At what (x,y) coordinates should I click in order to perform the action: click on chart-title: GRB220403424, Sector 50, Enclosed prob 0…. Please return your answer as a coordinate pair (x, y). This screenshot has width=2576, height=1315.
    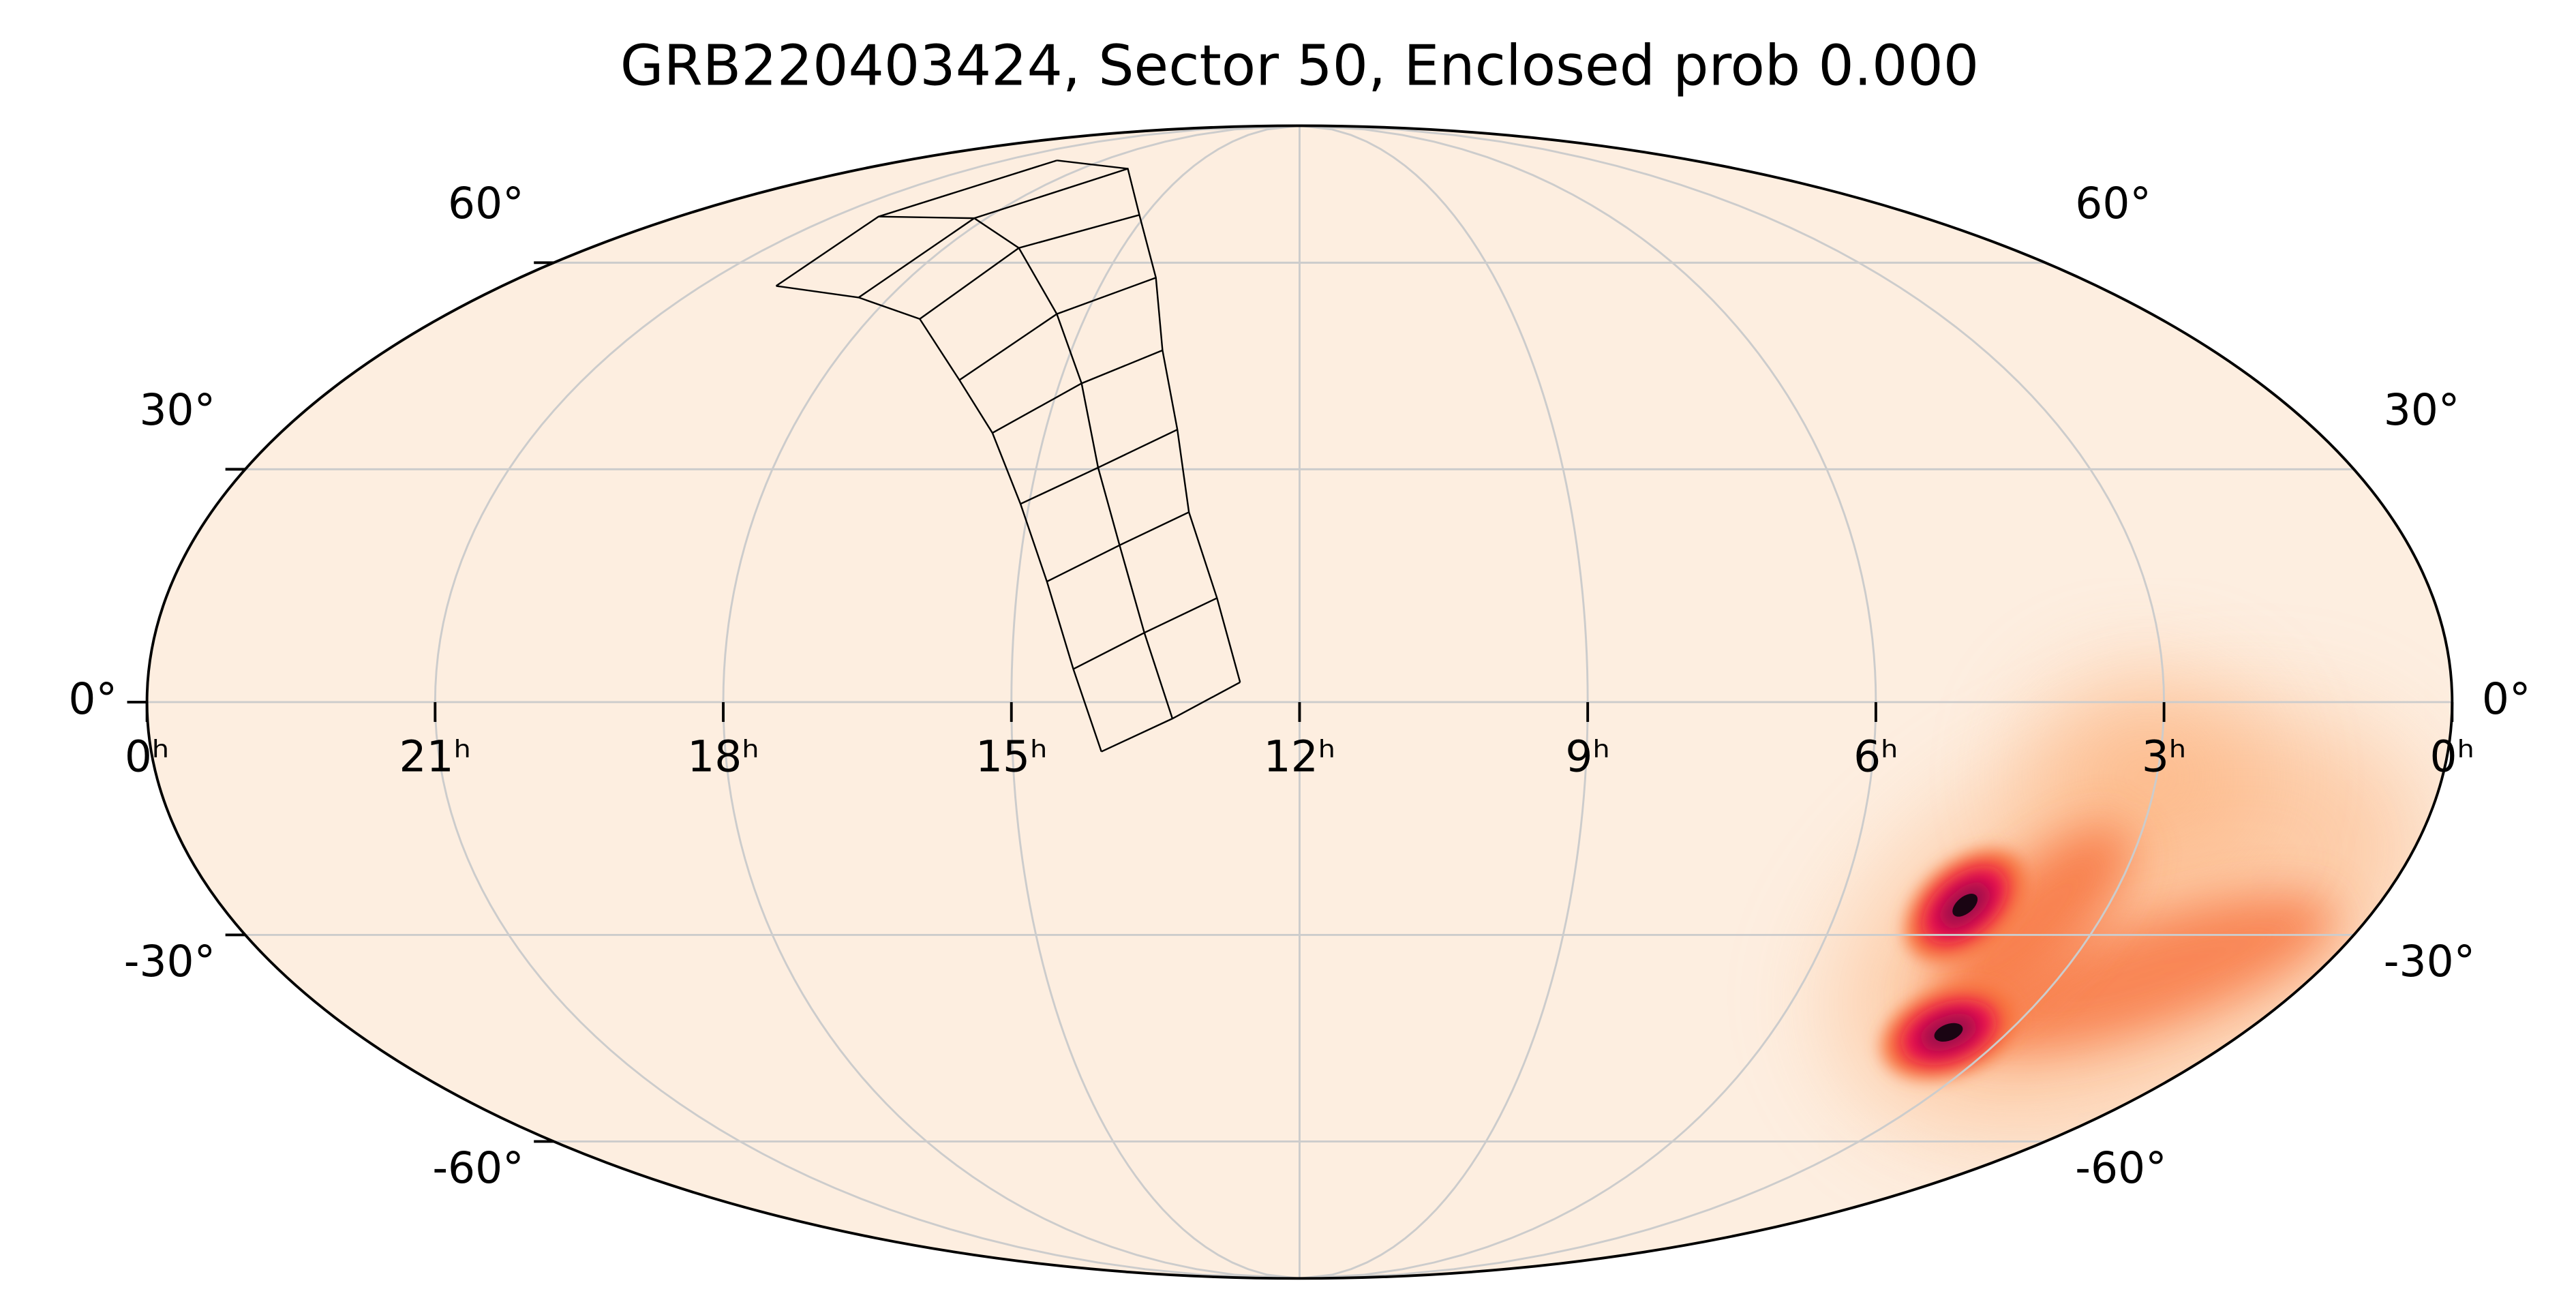
    Looking at the image, I should click on (1300, 66).